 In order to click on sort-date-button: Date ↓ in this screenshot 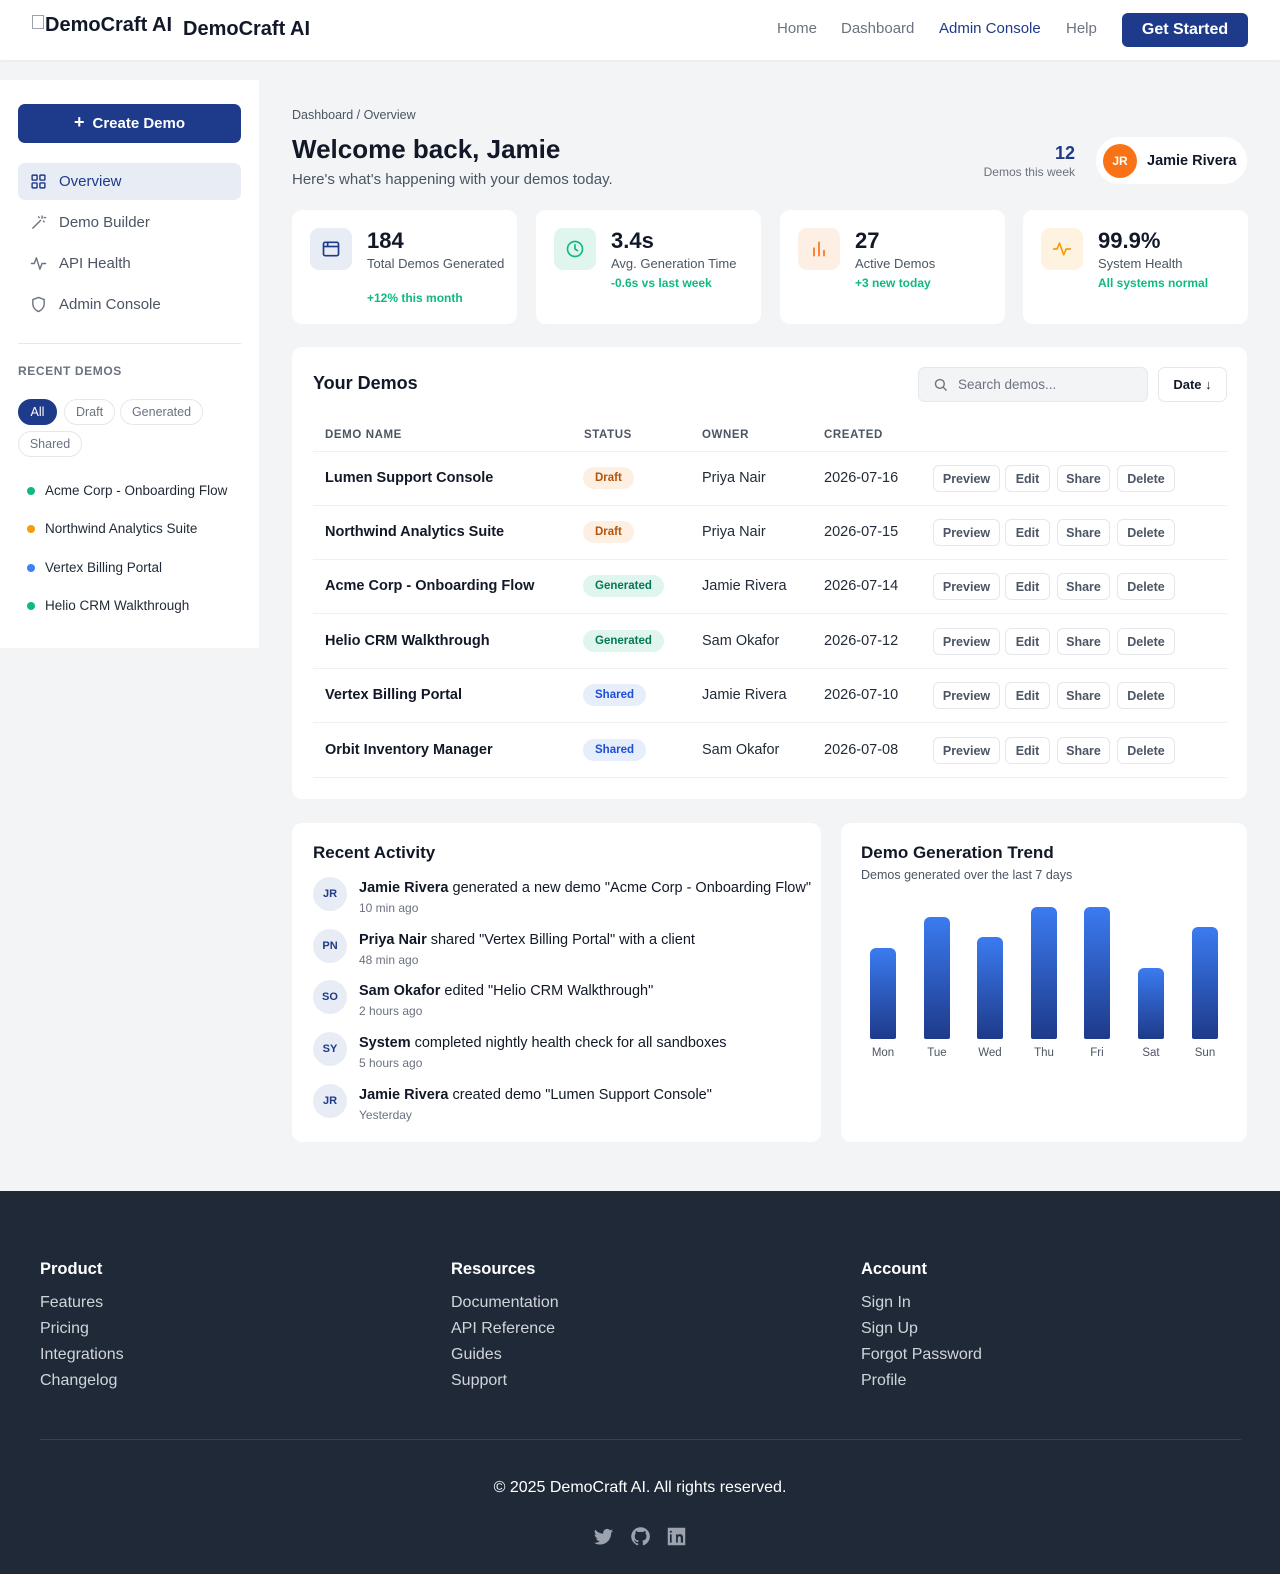, I will do `click(1192, 384)`.